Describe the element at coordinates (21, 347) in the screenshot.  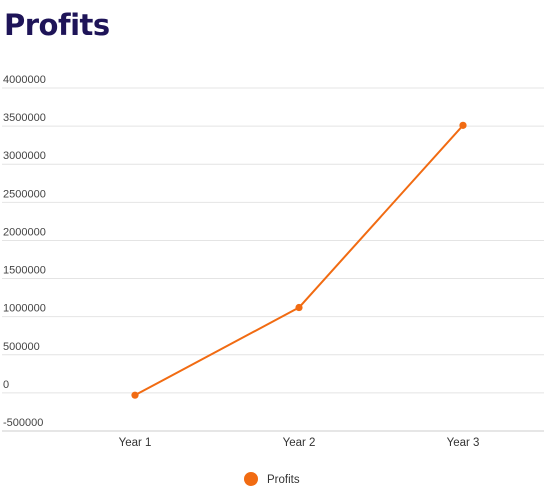
I see `y-tick-label: 500000` at that location.